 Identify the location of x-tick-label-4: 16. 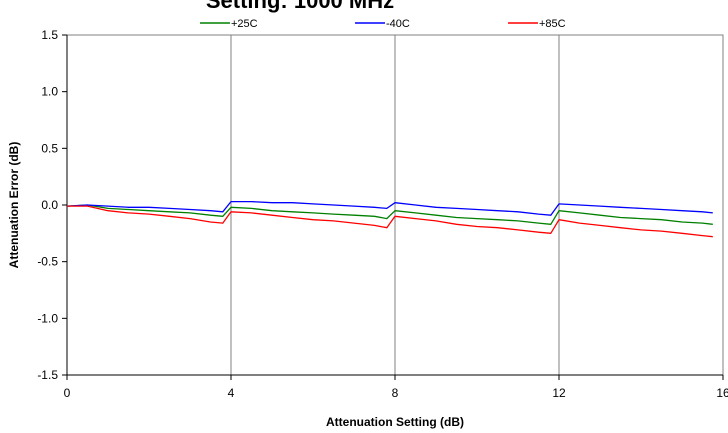
(722, 393).